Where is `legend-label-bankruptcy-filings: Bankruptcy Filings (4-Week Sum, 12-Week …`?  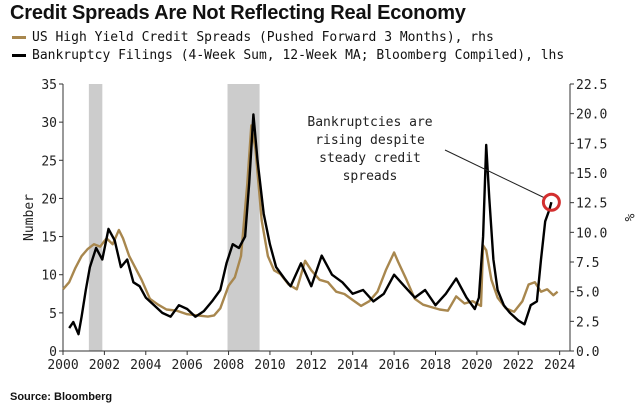
legend-label-bankruptcy-filings: Bankruptcy Filings (4-Week Sum, 12-Week … is located at coordinates (298, 55).